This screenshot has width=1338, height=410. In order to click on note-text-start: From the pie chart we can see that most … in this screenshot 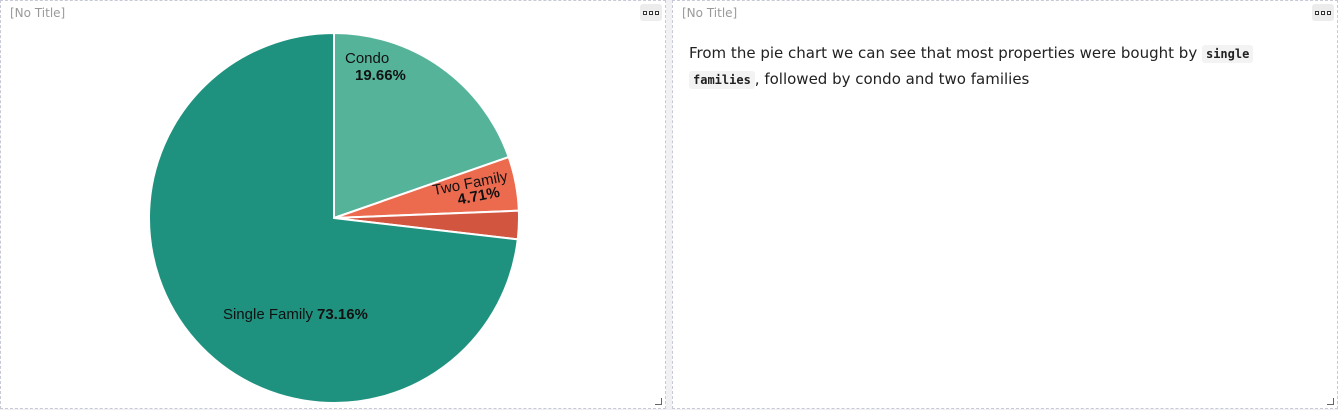, I will do `click(945, 53)`.